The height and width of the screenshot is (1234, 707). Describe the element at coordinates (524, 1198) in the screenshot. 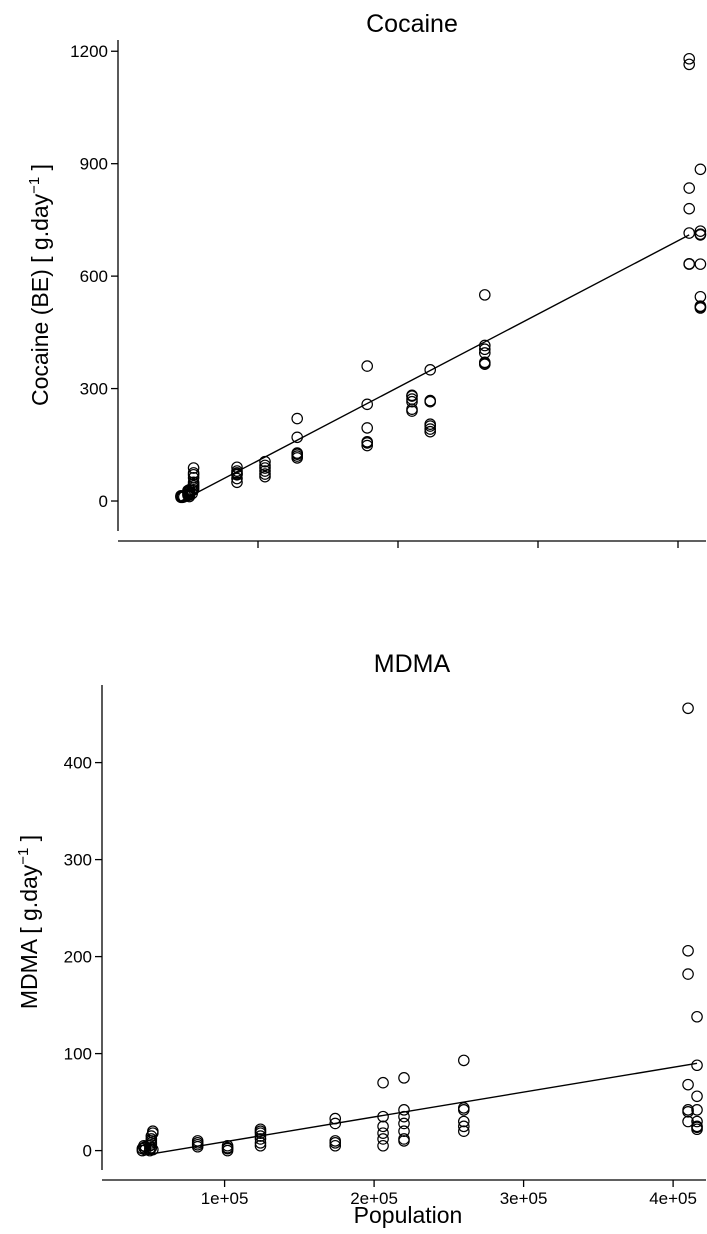

I see `mdma-x-tick-label: 3e+05` at that location.